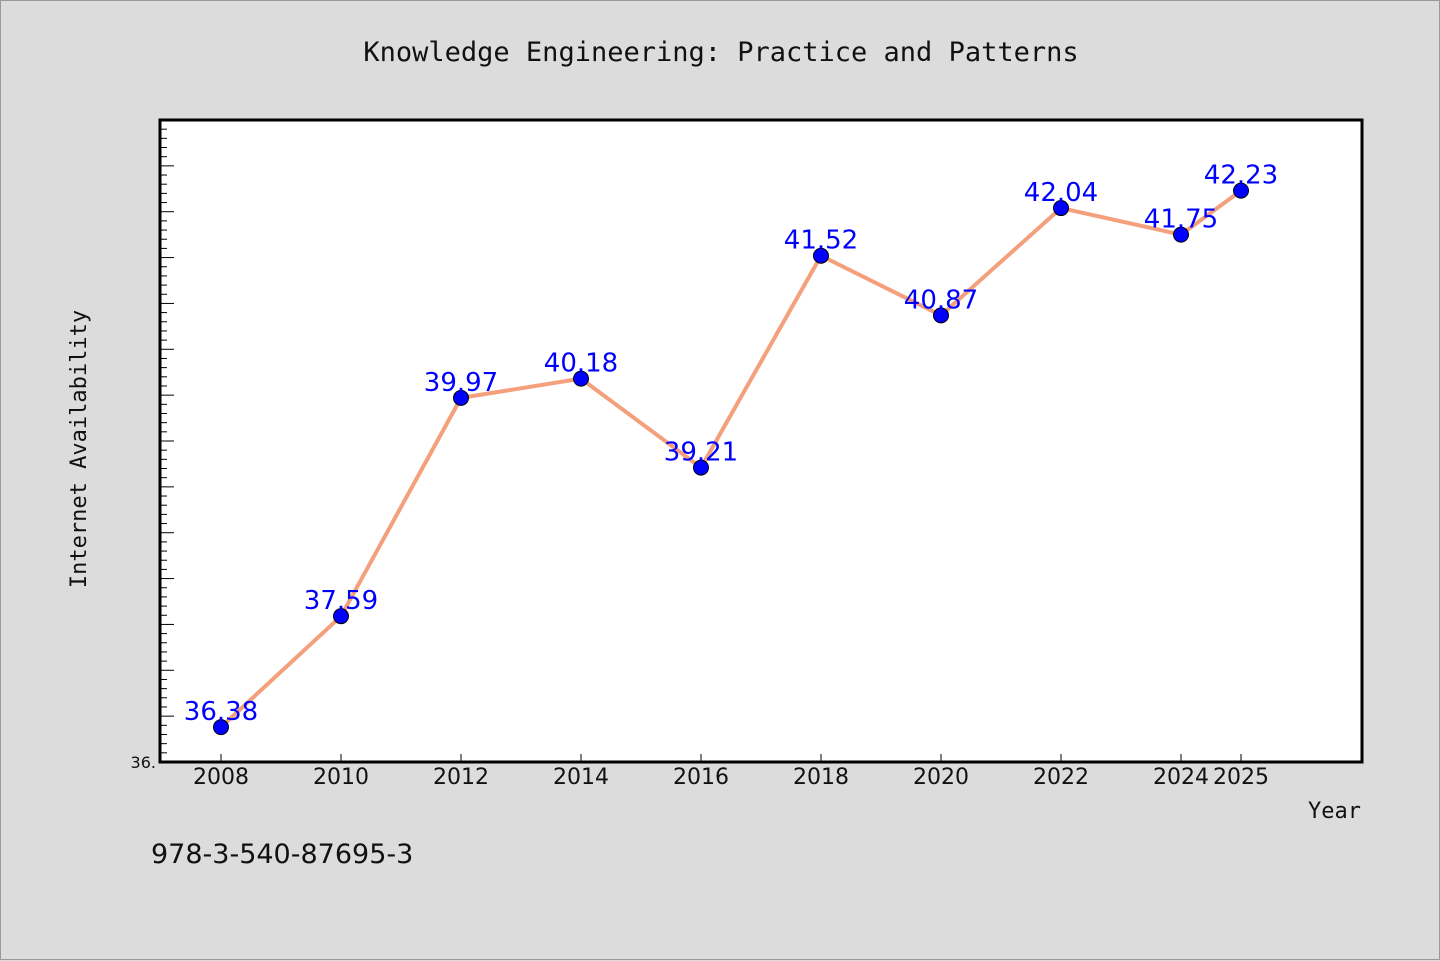 The width and height of the screenshot is (1440, 961). Describe the element at coordinates (461, 777) in the screenshot. I see `x-tick-label: 2012` at that location.